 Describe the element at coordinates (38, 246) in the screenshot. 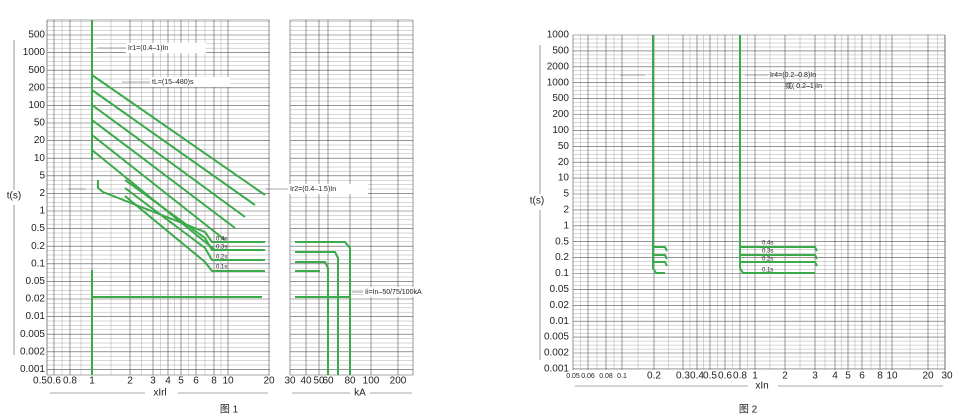

I see `y-tick-label: 0.2` at that location.